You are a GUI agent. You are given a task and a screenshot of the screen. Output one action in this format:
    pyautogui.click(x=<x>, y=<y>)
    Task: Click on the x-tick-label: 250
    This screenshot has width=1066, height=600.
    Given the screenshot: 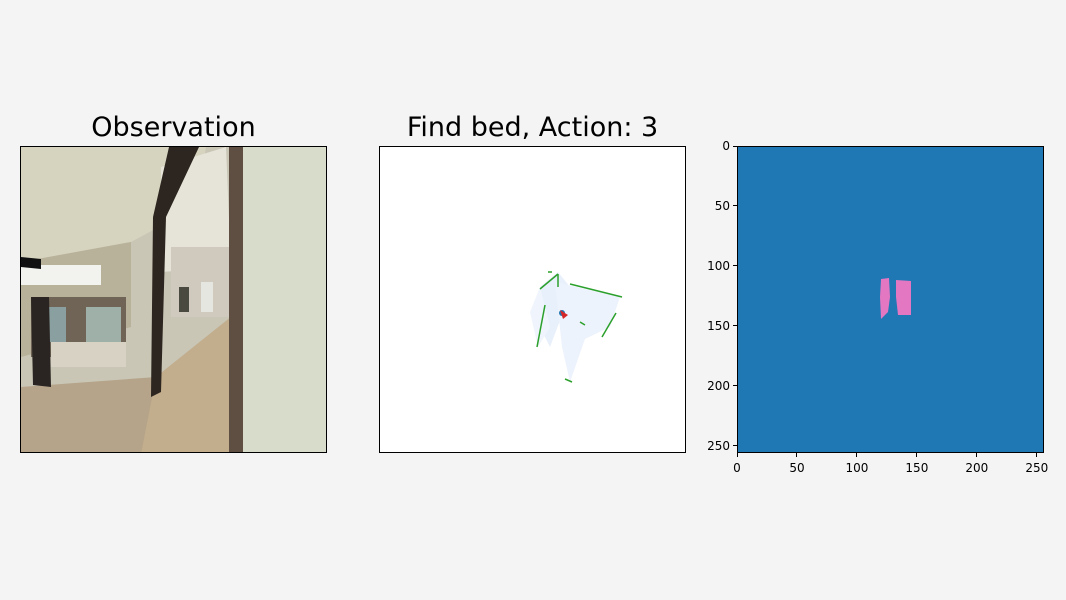 What is the action you would take?
    pyautogui.click(x=1037, y=468)
    